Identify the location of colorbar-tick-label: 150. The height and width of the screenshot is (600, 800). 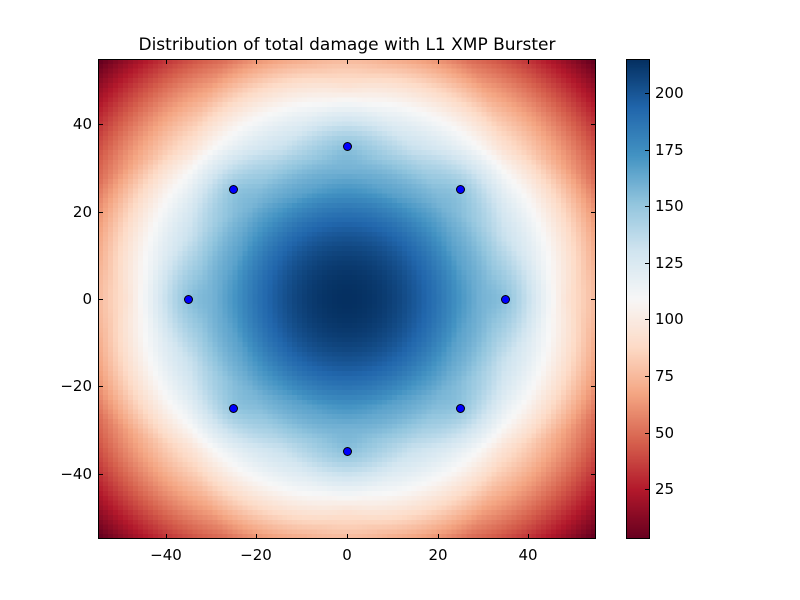
(669, 206).